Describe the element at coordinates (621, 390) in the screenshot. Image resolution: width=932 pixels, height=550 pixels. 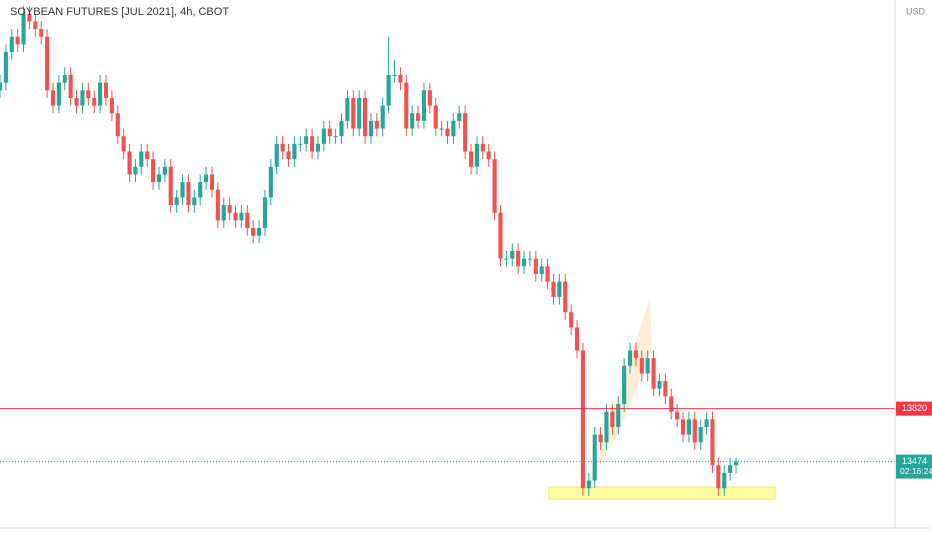
I see `wedge-drawing` at that location.